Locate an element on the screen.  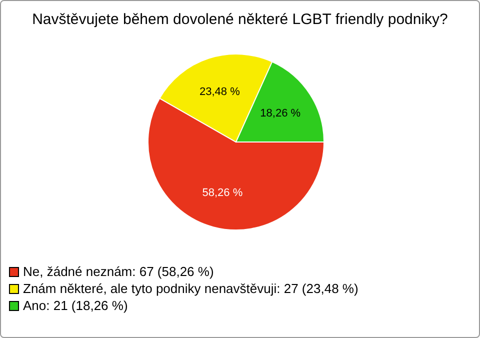
chart-title: Navštěvujete během dovolené některé LGBT friendly podniky? is located at coordinates (240, 19).